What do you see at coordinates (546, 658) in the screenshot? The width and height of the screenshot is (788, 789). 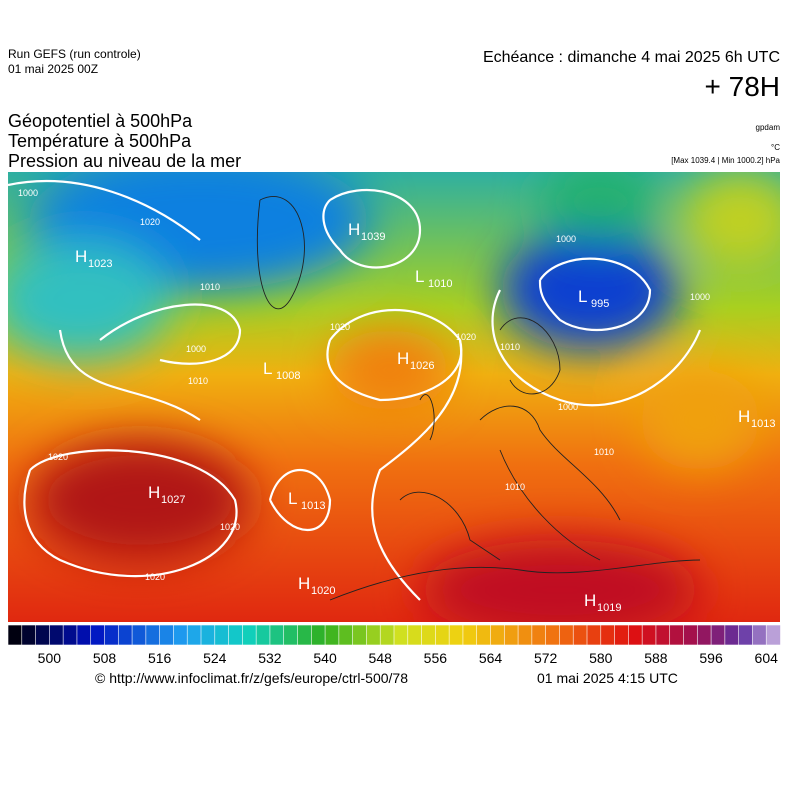 I see `colorbar-label: 572` at bounding box center [546, 658].